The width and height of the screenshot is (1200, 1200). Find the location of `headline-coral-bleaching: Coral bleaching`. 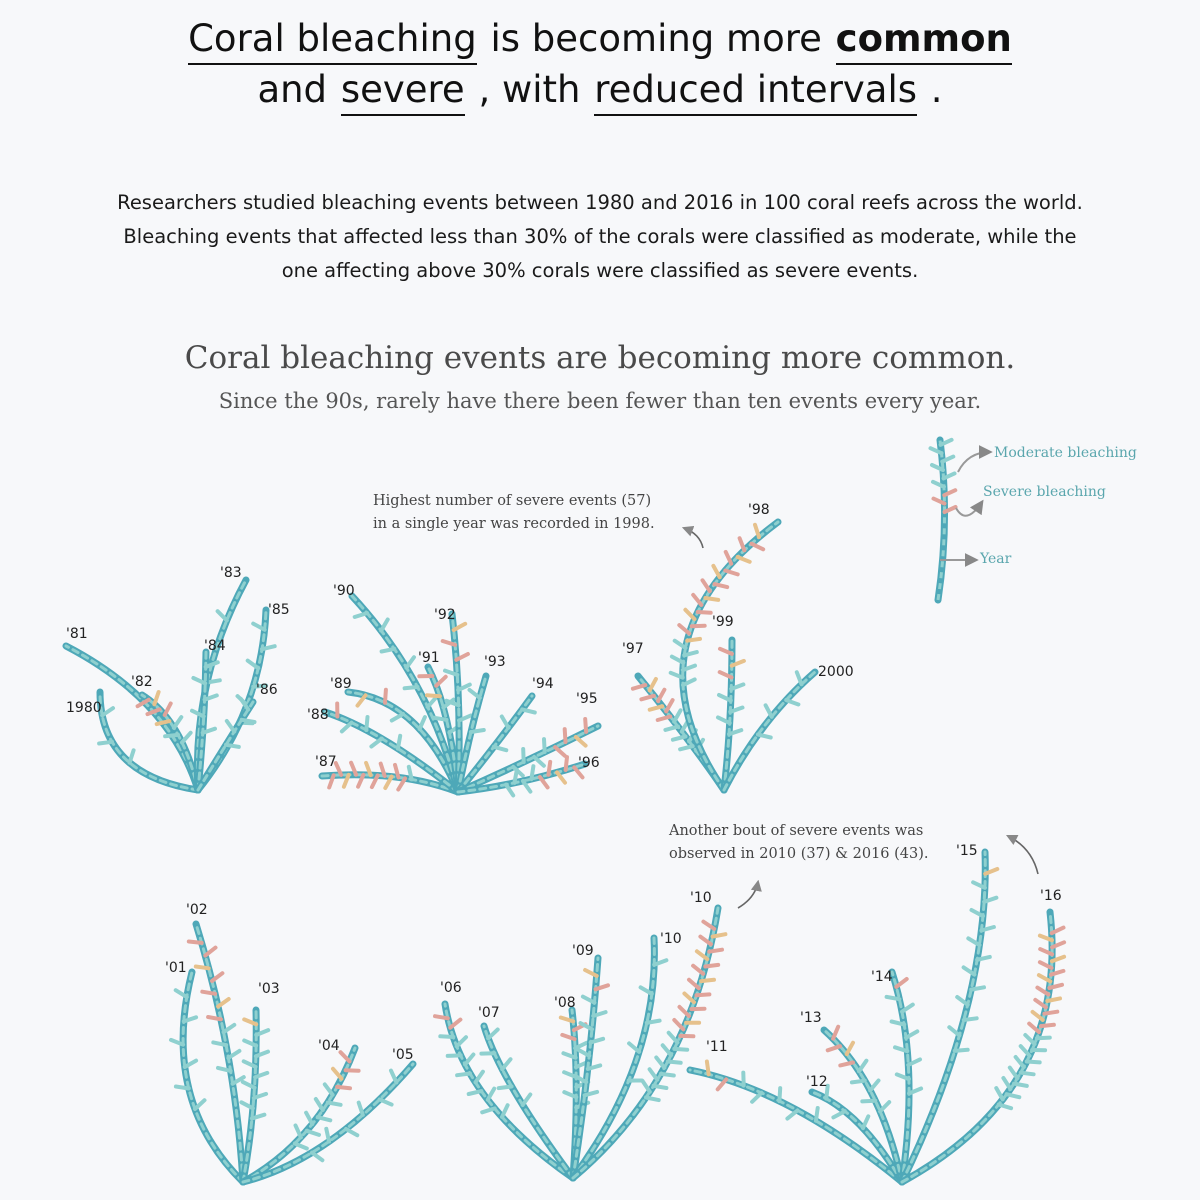

headline-coral-bleaching: Coral bleaching is located at coordinates (332, 42).